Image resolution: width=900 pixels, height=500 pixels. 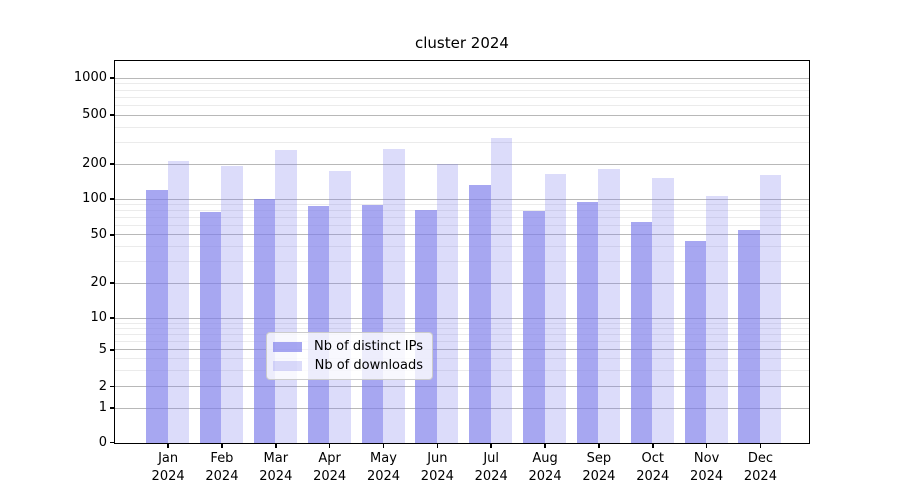 What do you see at coordinates (94, 199) in the screenshot?
I see `y-tick-label: 100` at bounding box center [94, 199].